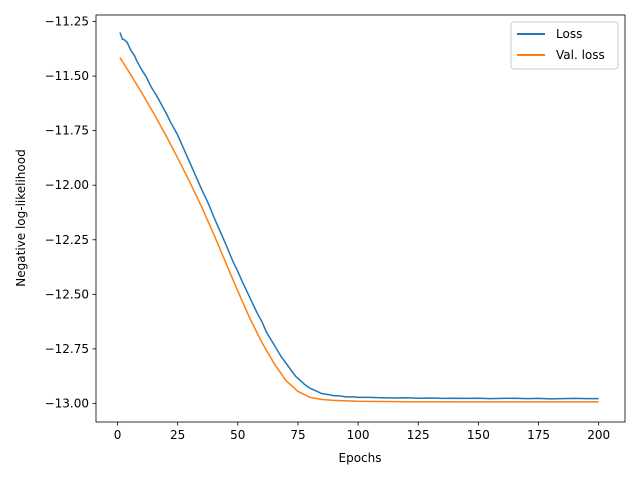  What do you see at coordinates (564, 45) in the screenshot?
I see `legend: Loss Val. loss` at bounding box center [564, 45].